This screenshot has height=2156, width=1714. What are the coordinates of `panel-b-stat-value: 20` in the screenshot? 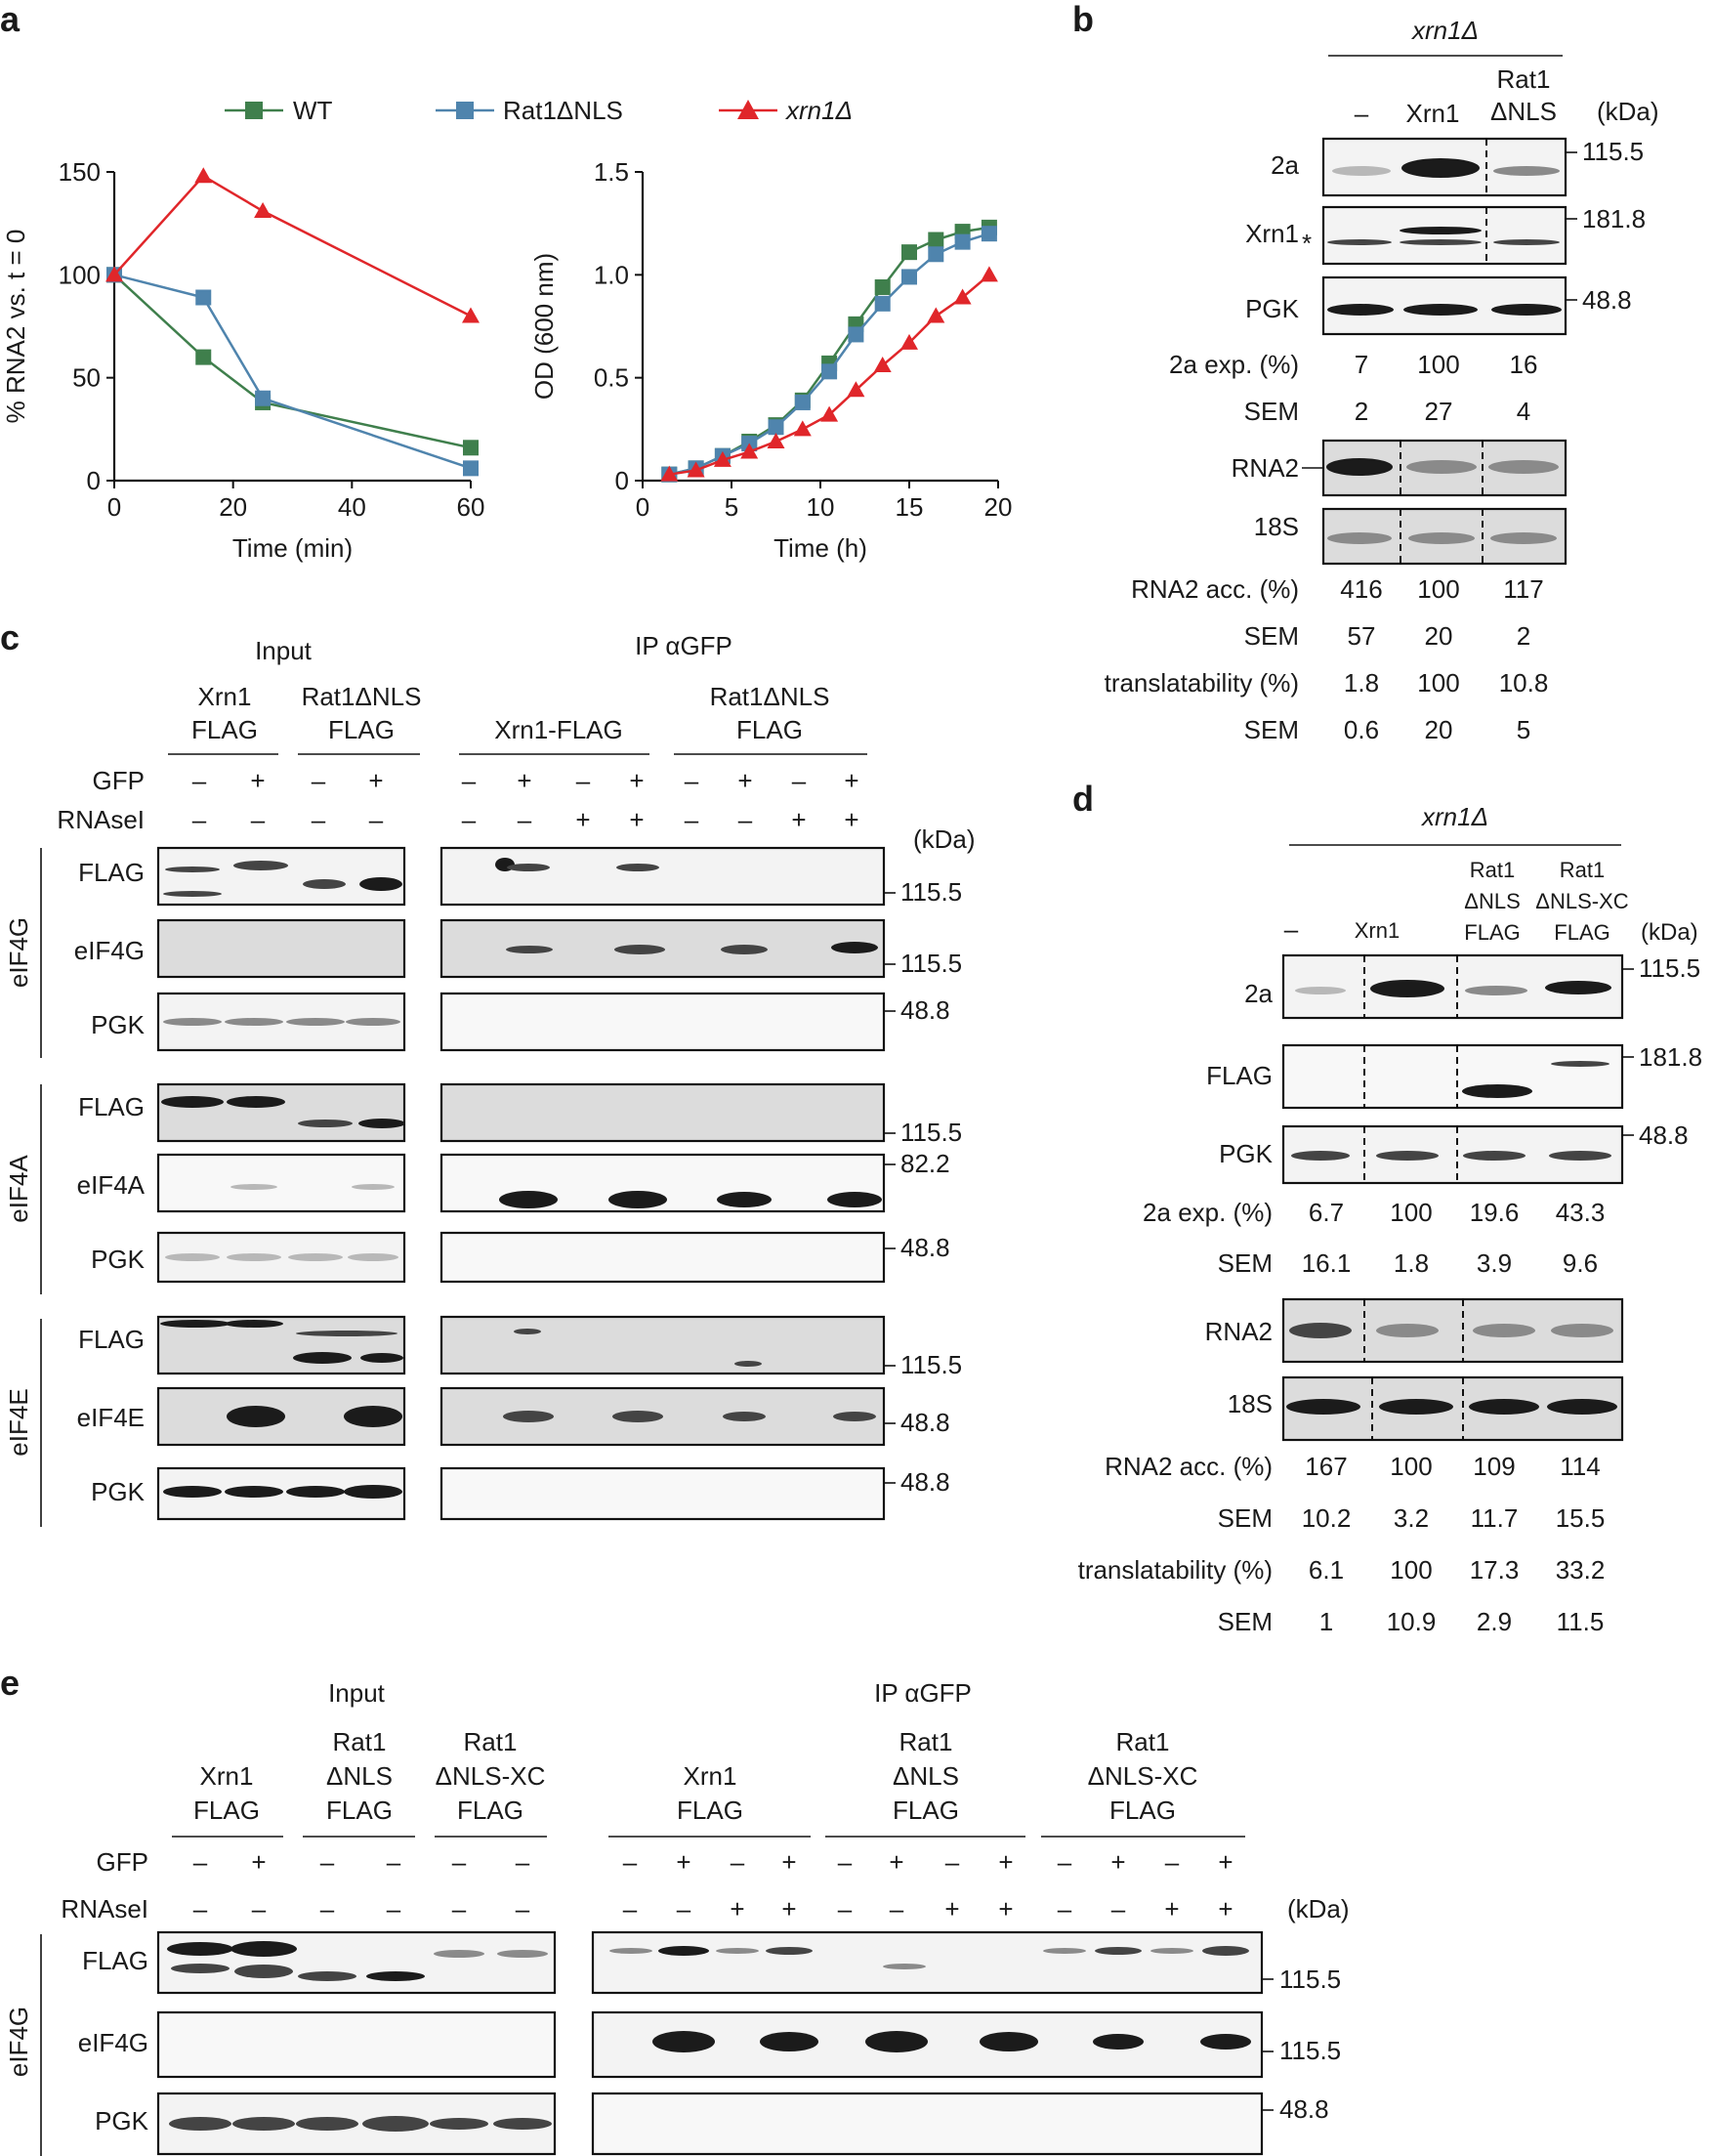 It's located at (1439, 730).